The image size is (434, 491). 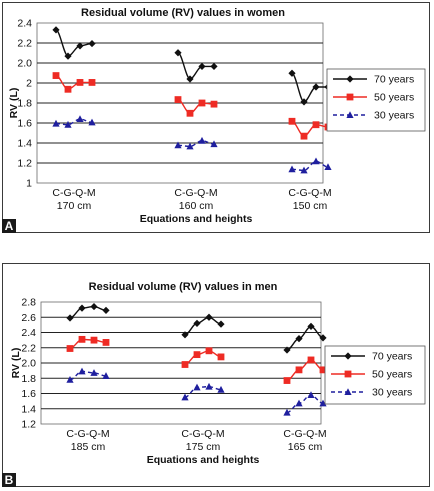 What do you see at coordinates (9, 226) in the screenshot?
I see `panel-label-a: A` at bounding box center [9, 226].